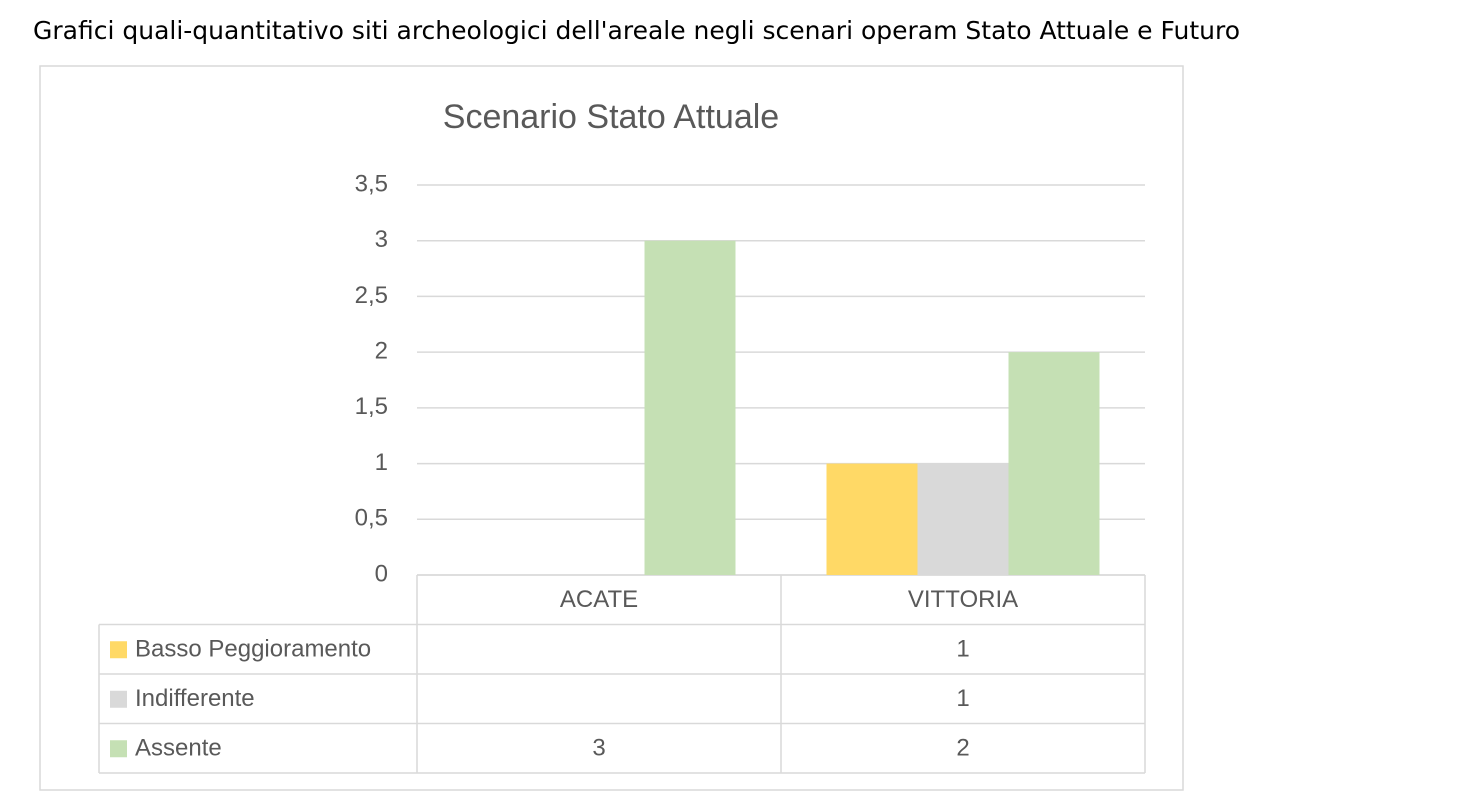 This screenshot has width=1476, height=807. I want to click on legend-label: Indifferente, so click(195, 698).